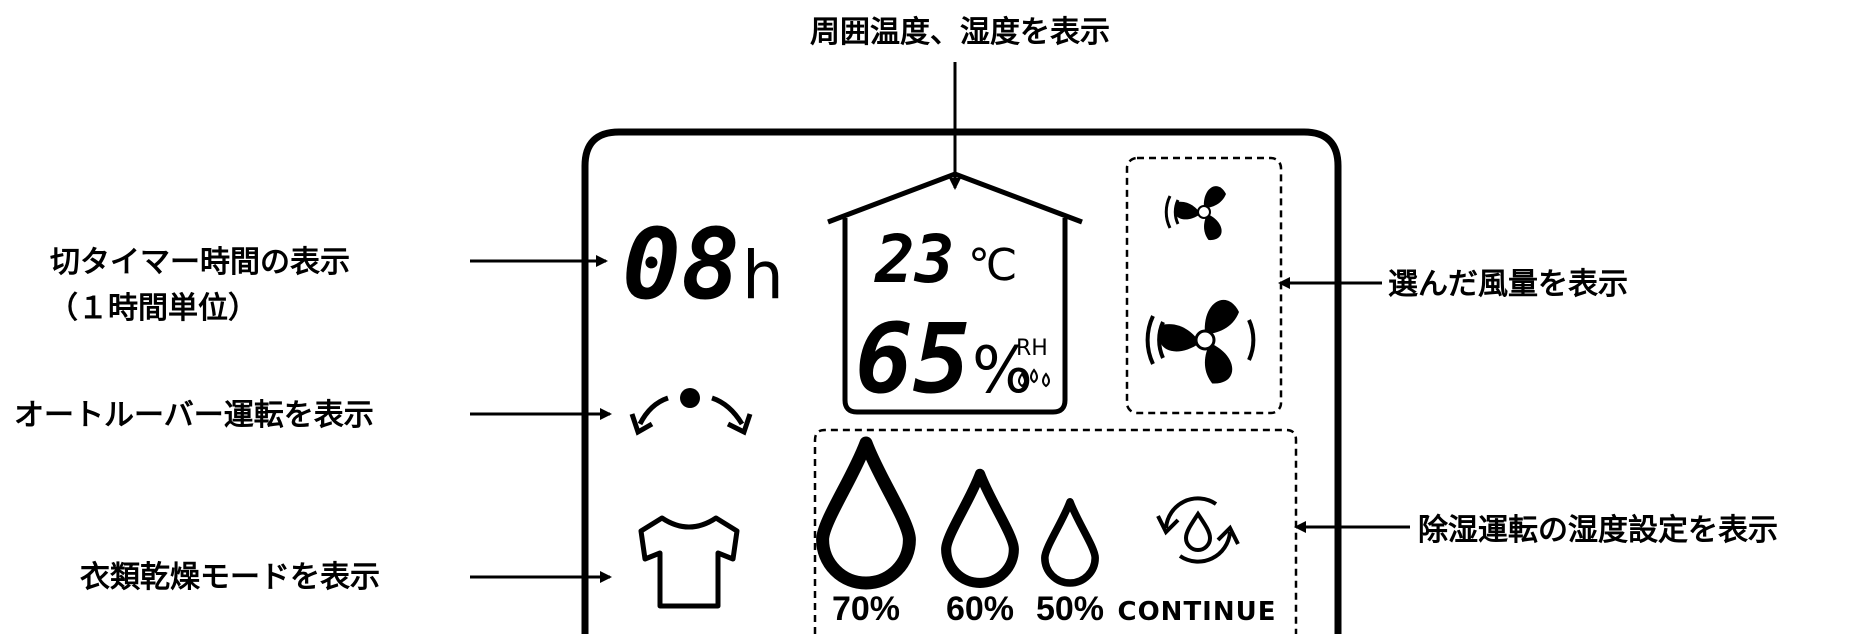 Image resolution: width=1868 pixels, height=634 pixels. I want to click on shirt-icon, so click(689, 562).